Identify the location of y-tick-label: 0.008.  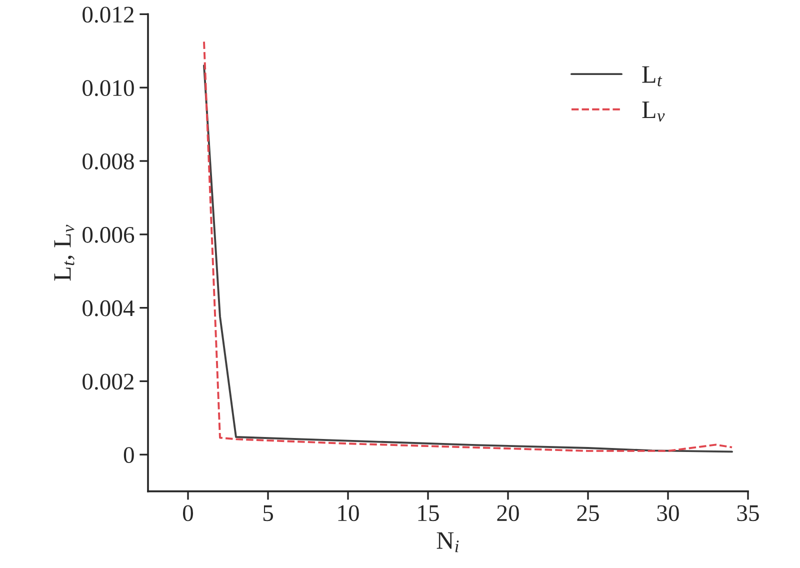
(108, 161).